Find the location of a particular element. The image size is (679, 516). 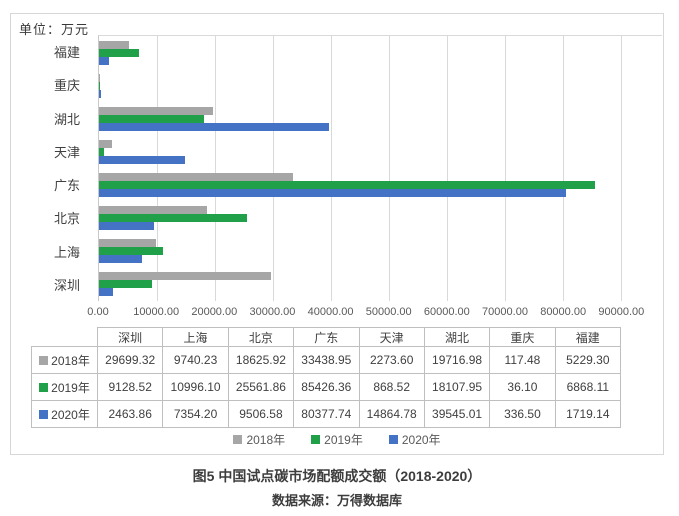

figure-caption: 图5 中国试点碳市场配额成交额（2018-2020） is located at coordinates (337, 476).